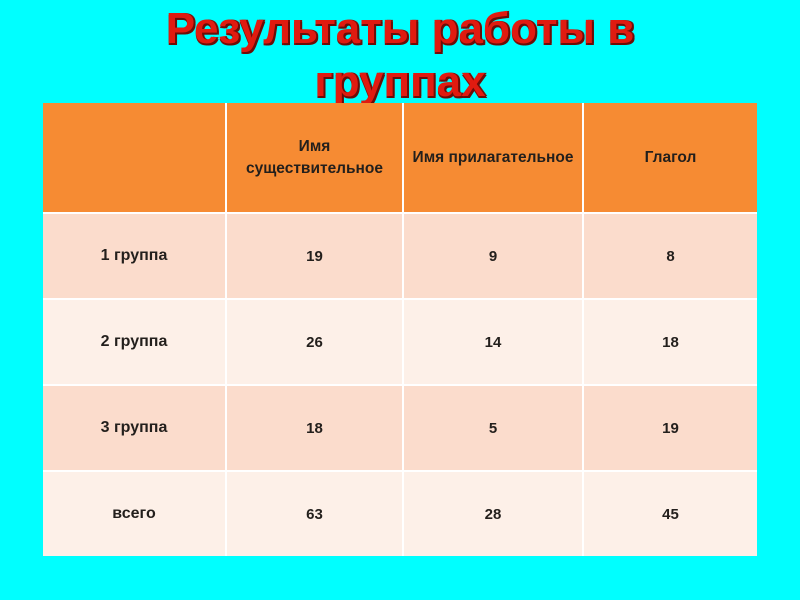 Image resolution: width=800 pixels, height=600 pixels. What do you see at coordinates (494, 514) in the screenshot?
I see `cell-total-adjective: 28` at bounding box center [494, 514].